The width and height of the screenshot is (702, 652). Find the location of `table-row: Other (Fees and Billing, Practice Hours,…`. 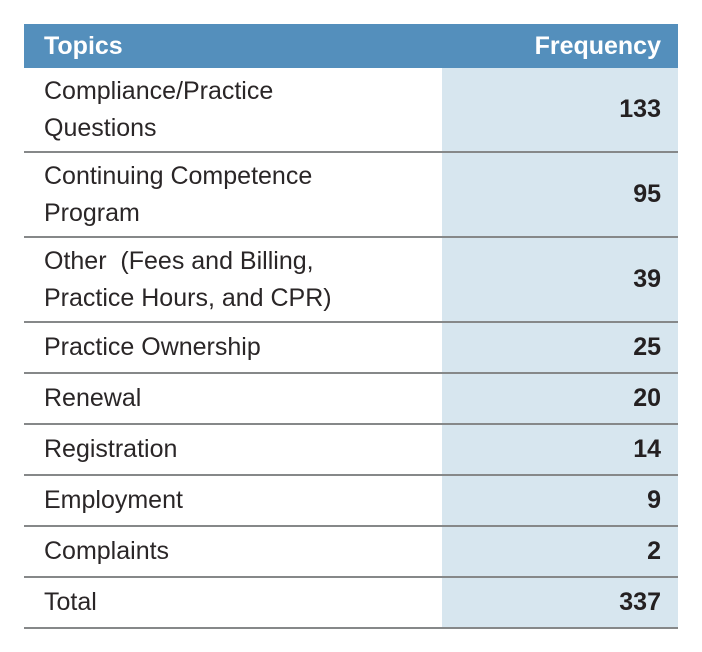

table-row: Other (Fees and Billing, Practice Hours,… is located at coordinates (351, 280).